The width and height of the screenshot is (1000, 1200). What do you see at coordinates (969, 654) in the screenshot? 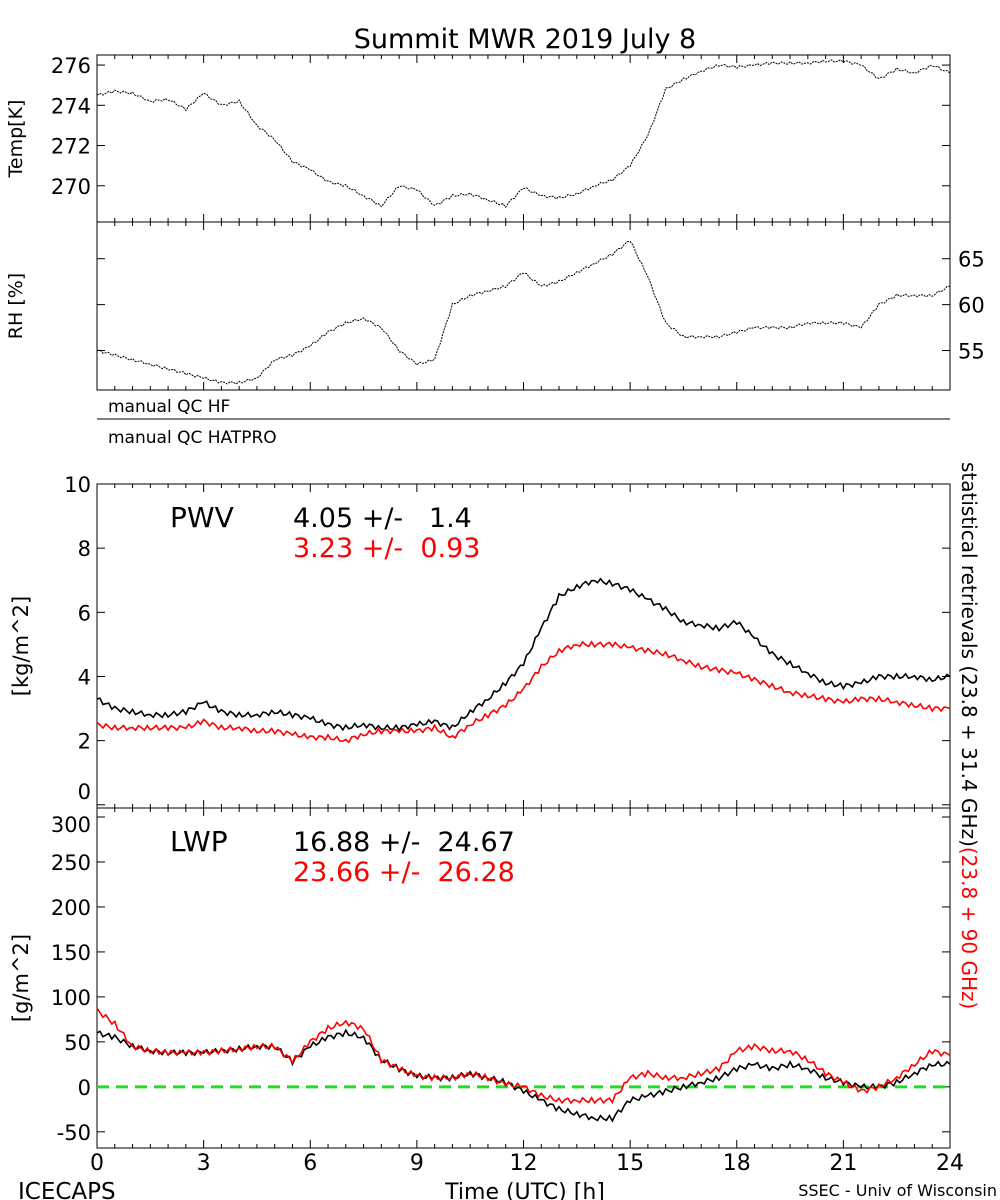
I see `side-label-black: statistical retrievals (23.8 + 31.4 GHz)` at bounding box center [969, 654].